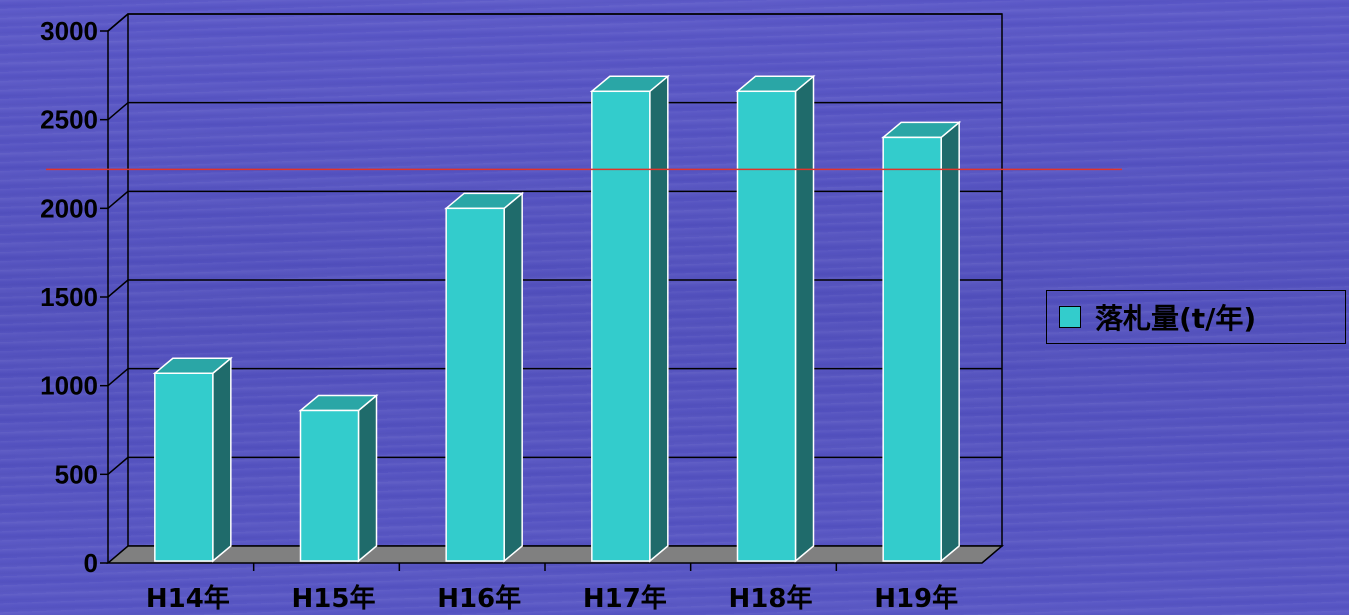 The height and width of the screenshot is (615, 1349). I want to click on y-tick-label: 3000, so click(69, 31).